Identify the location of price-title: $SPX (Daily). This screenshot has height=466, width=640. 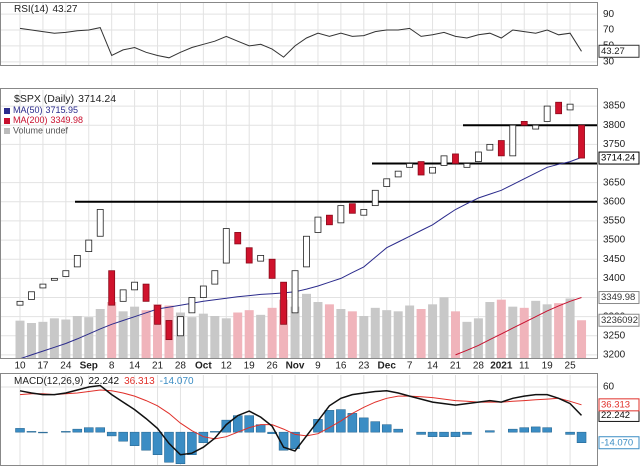
(44, 99).